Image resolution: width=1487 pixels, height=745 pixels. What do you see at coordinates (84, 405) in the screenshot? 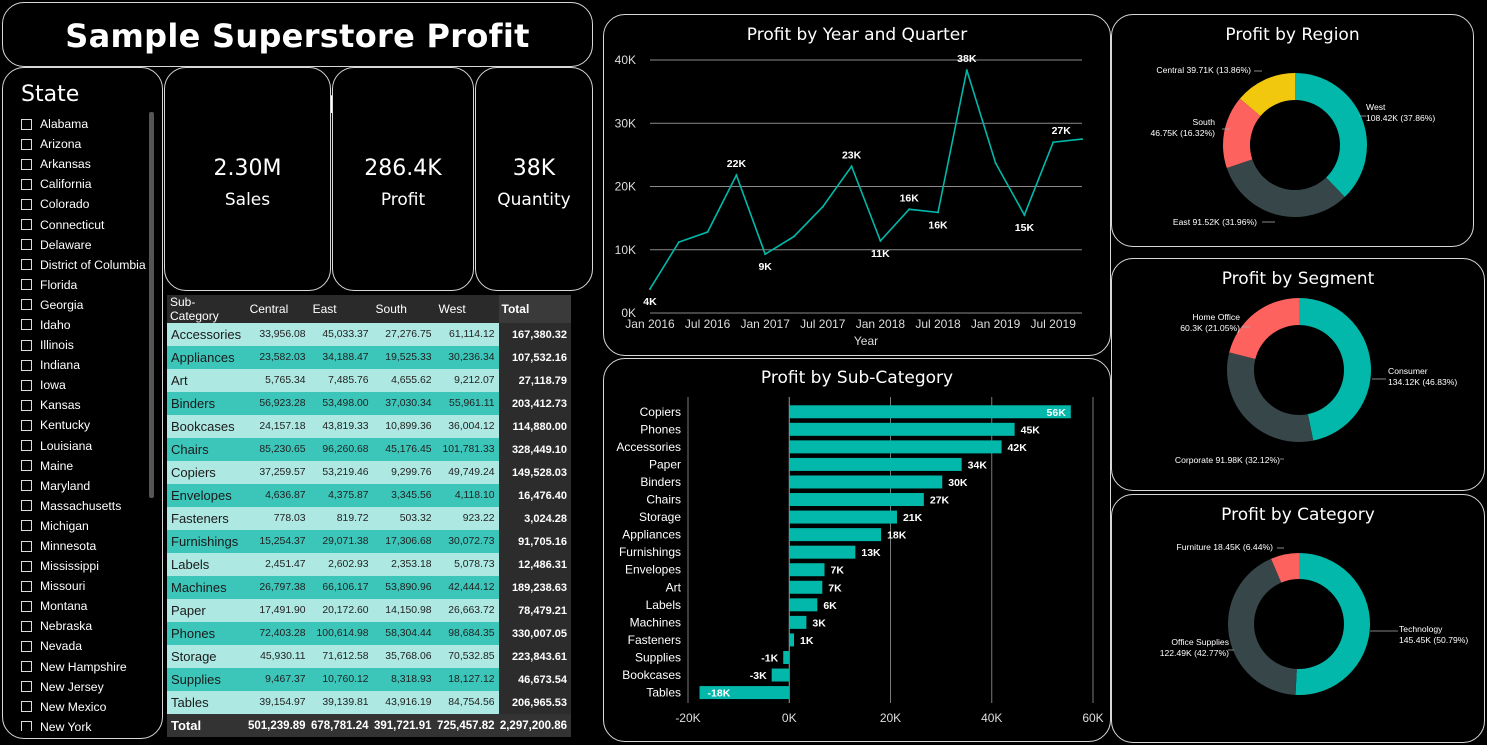
I see `state-option-kansas: Kansas` at bounding box center [84, 405].